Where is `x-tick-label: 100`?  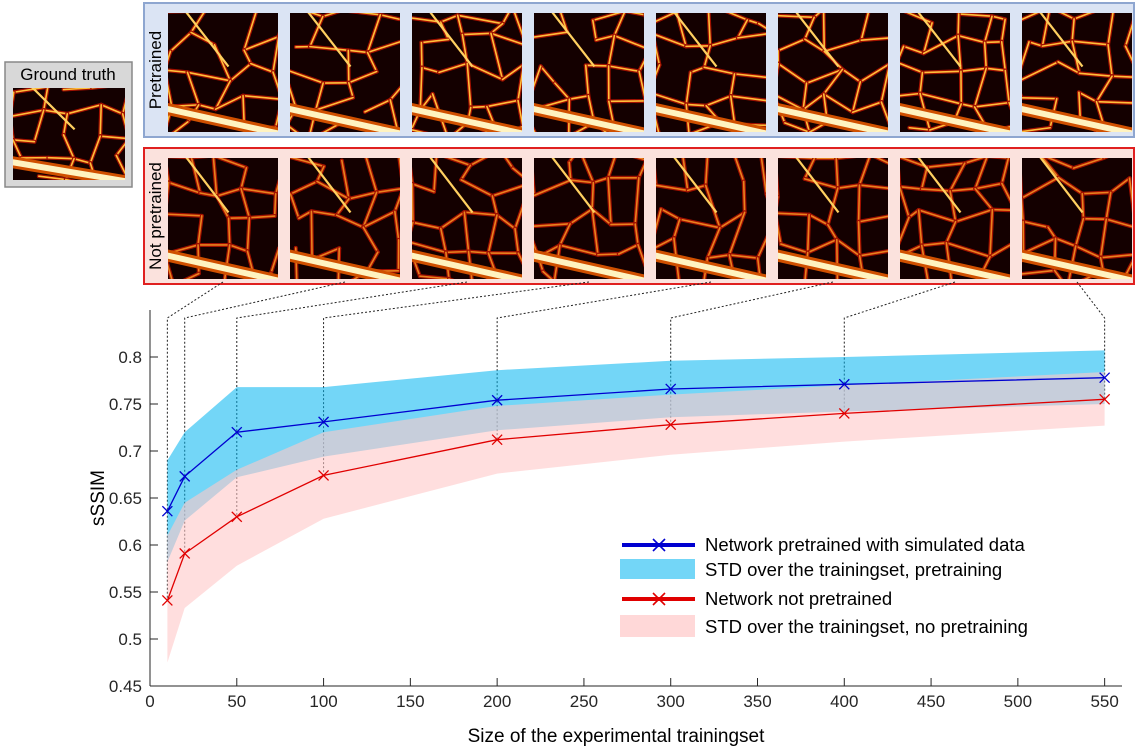 x-tick-label: 100 is located at coordinates (323, 701).